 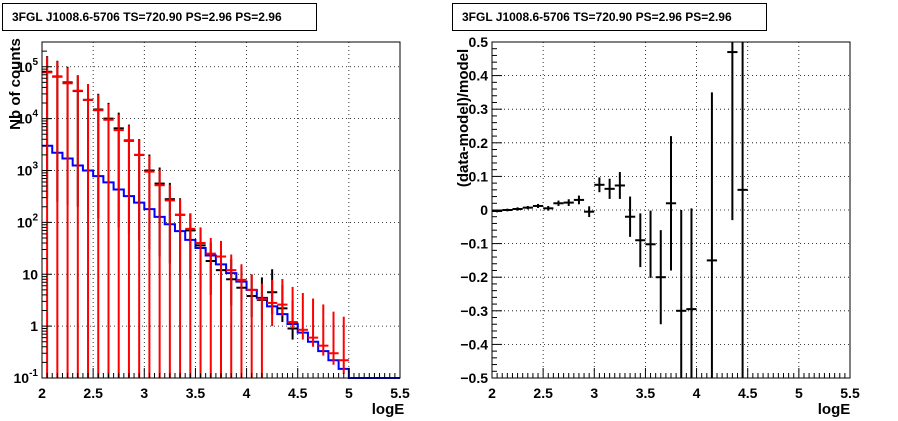 I want to click on left-y-tick-label: 10⁵, so click(x=28, y=66).